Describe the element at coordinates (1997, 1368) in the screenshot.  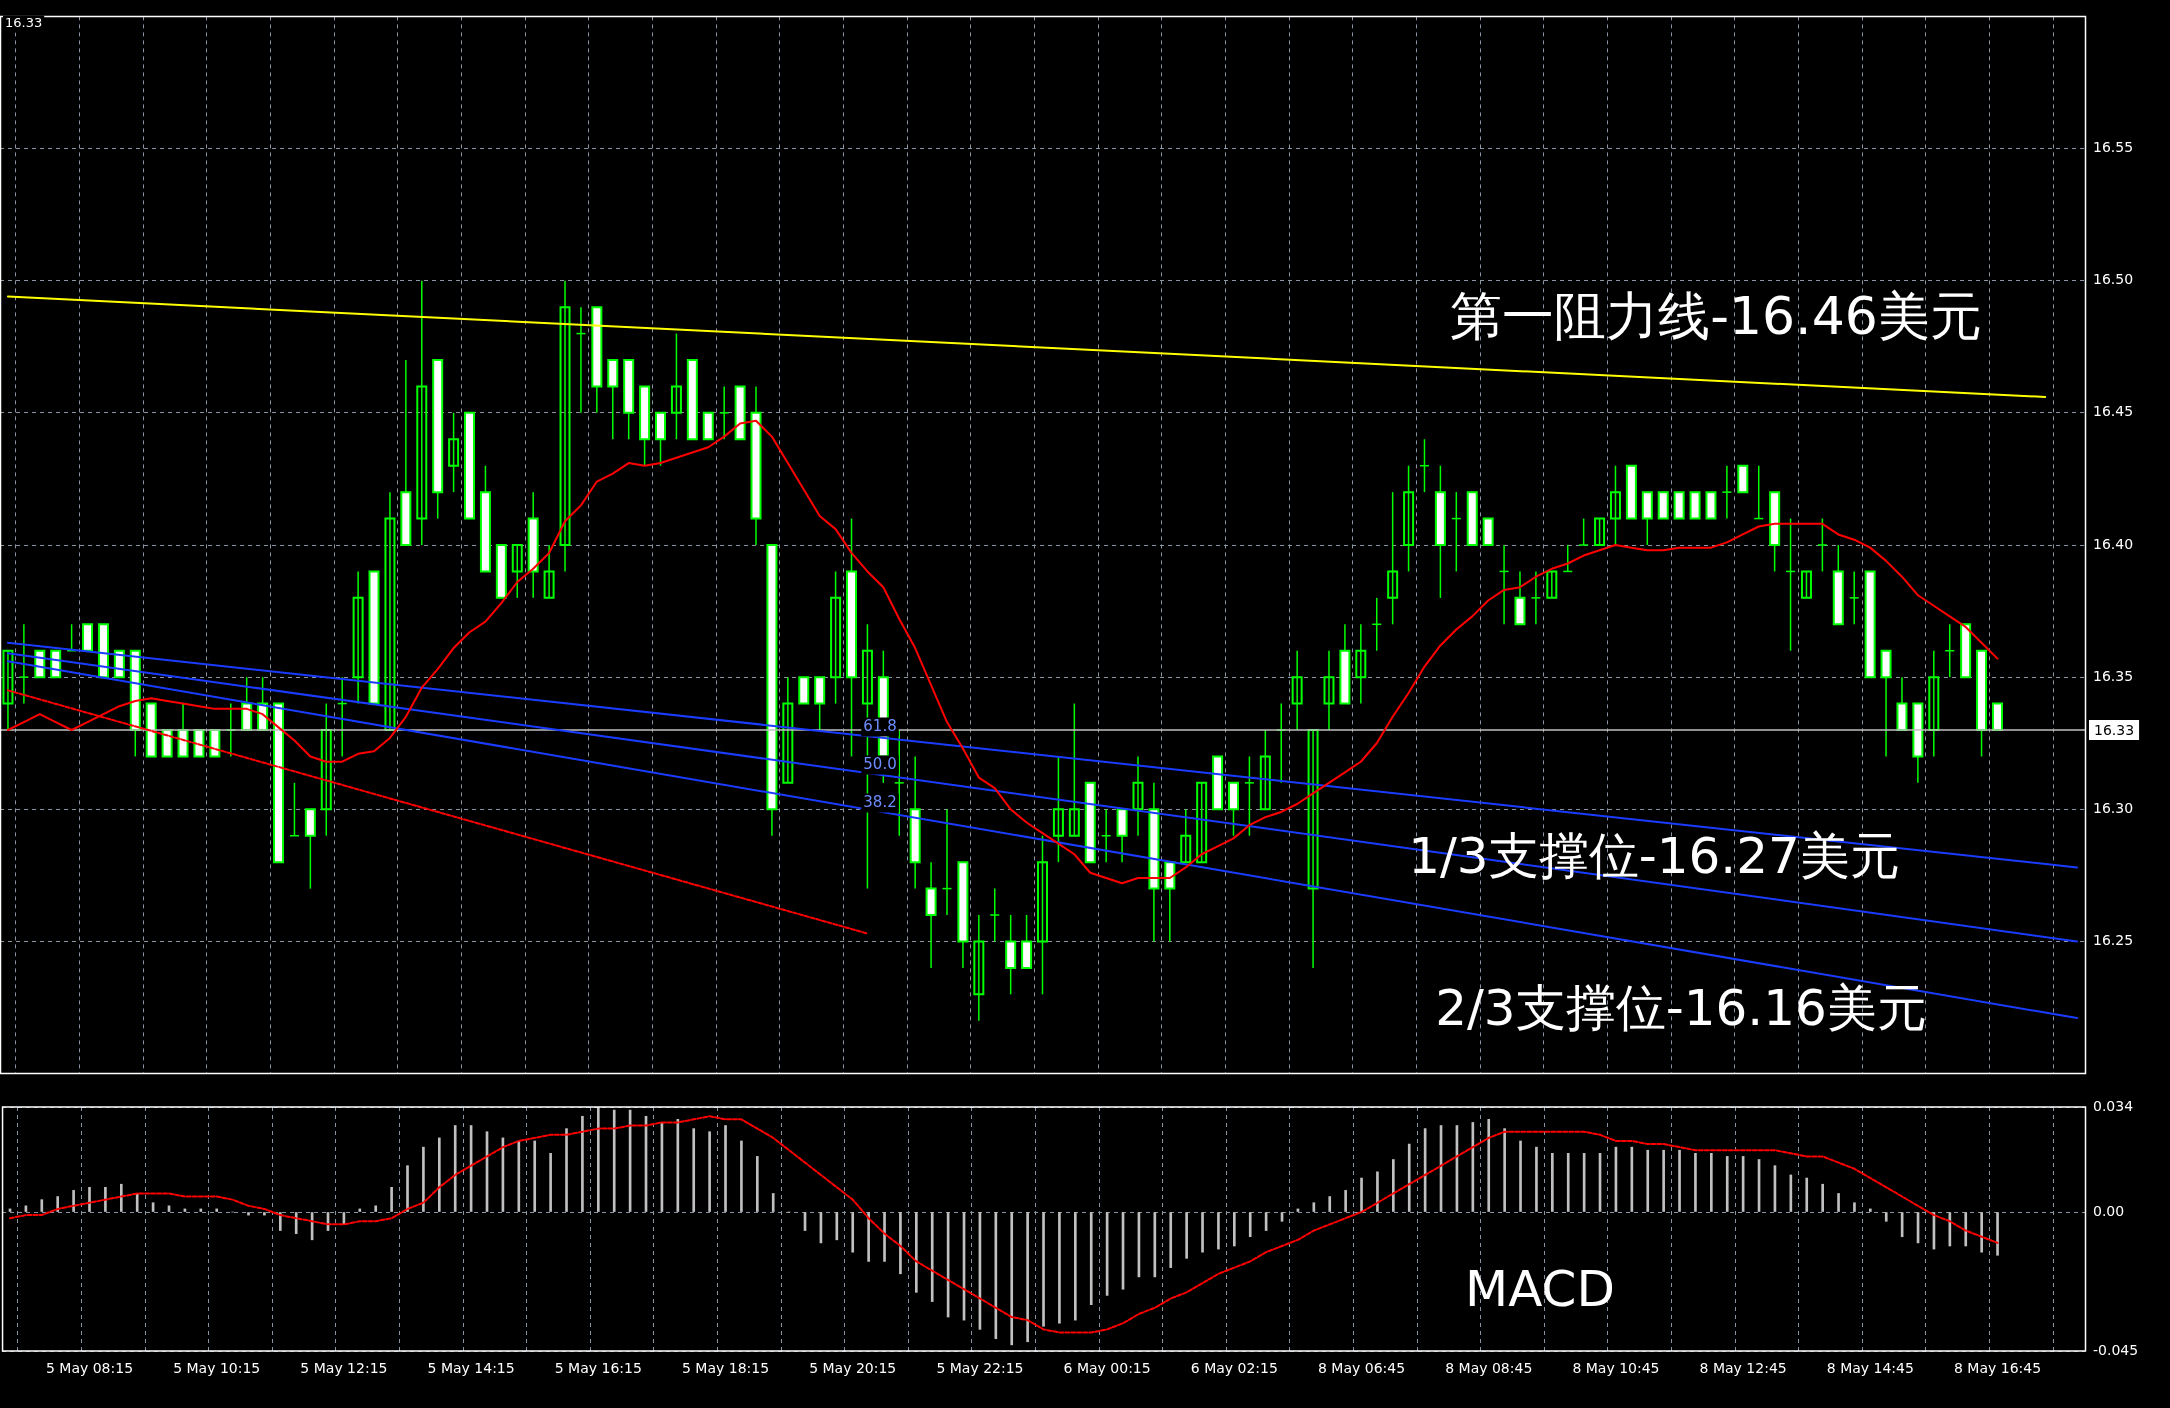
I see `x-tick-label: 8 May 16:45` at that location.